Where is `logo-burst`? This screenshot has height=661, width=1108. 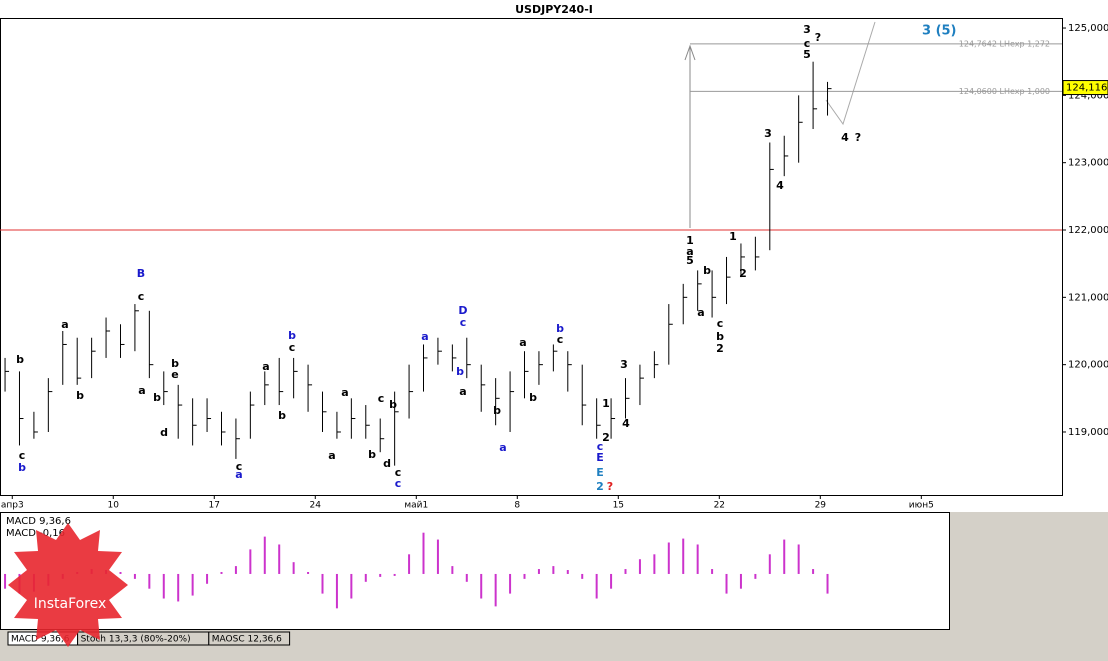
logo-burst is located at coordinates (68, 585).